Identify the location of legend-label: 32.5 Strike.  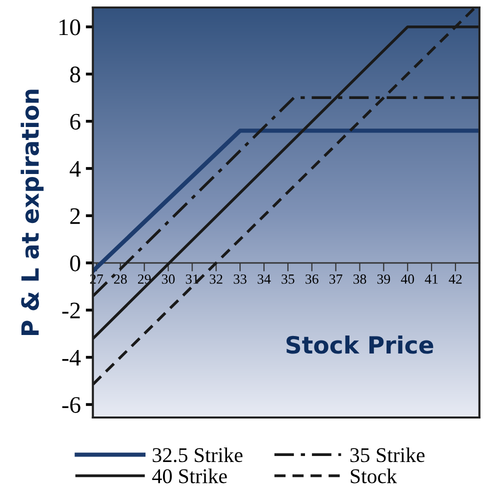
(197, 455).